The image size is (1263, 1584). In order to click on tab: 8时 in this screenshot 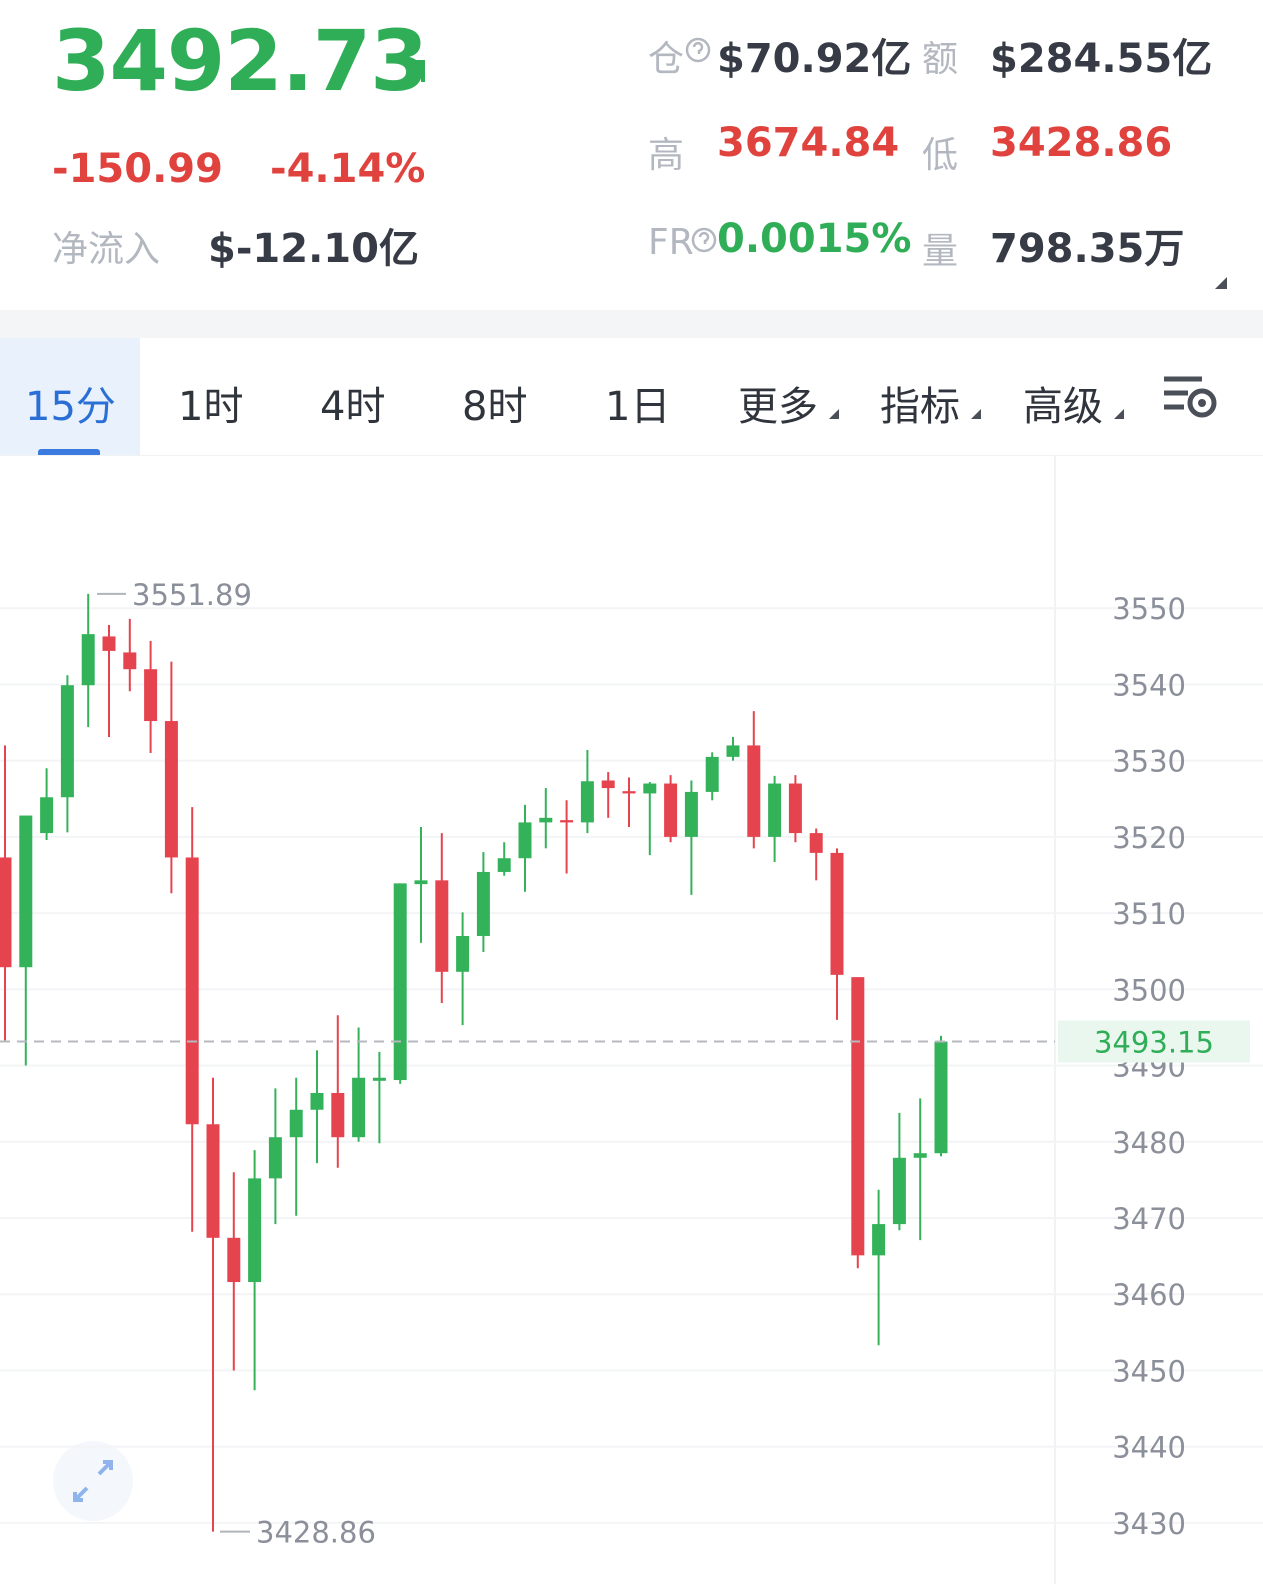, I will do `click(495, 407)`.